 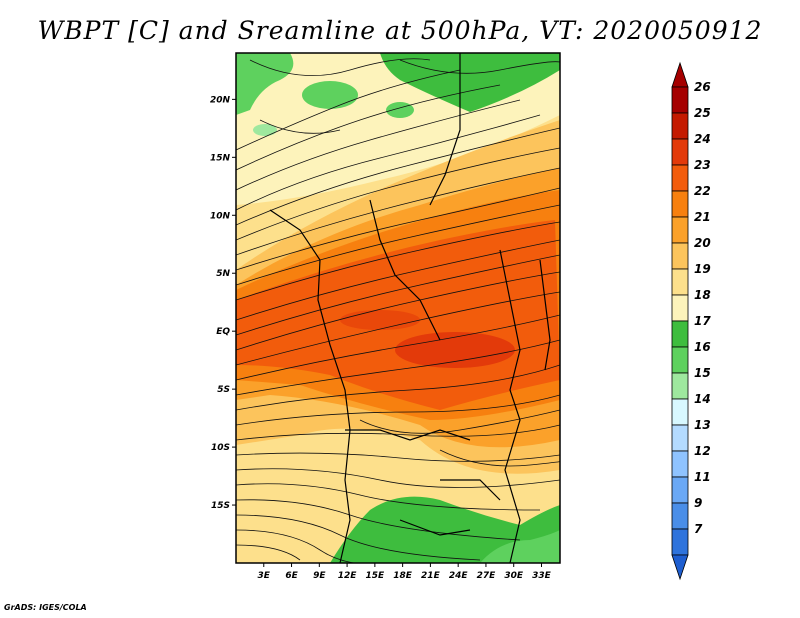 I want to click on lat-tick-label: 5N, so click(x=223, y=274).